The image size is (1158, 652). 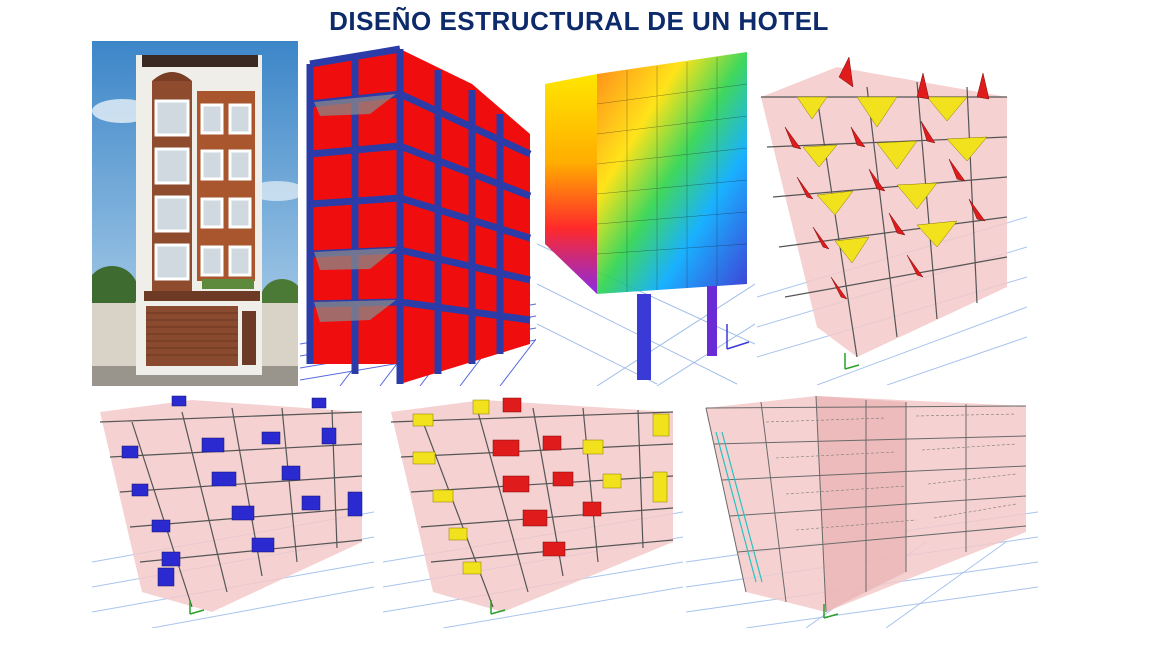 What do you see at coordinates (862, 510) in the screenshot?
I see `section-labels-model` at bounding box center [862, 510].